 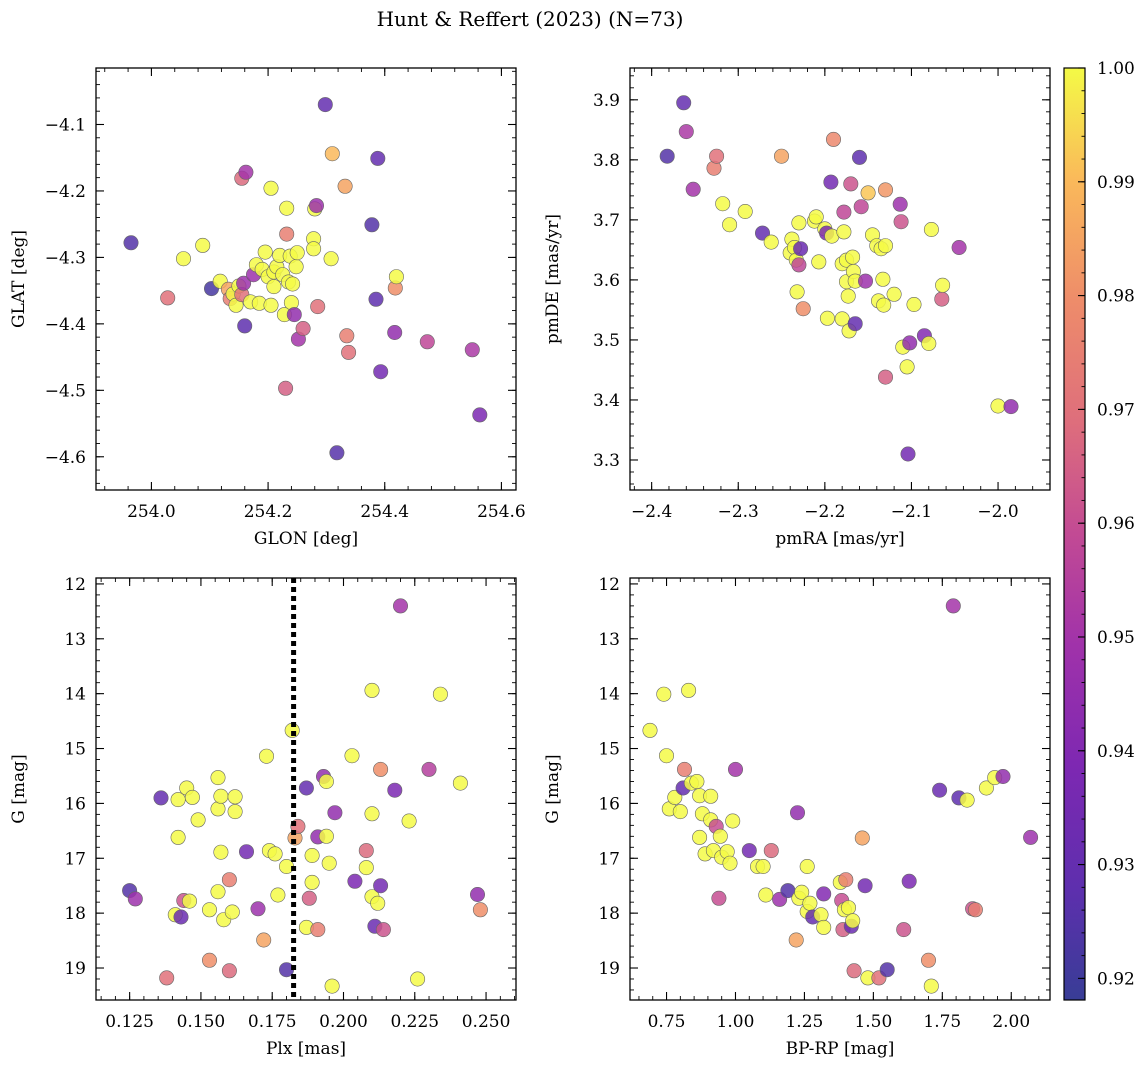 I want to click on colorbar-tick-label: 0.93, so click(x=1116, y=866).